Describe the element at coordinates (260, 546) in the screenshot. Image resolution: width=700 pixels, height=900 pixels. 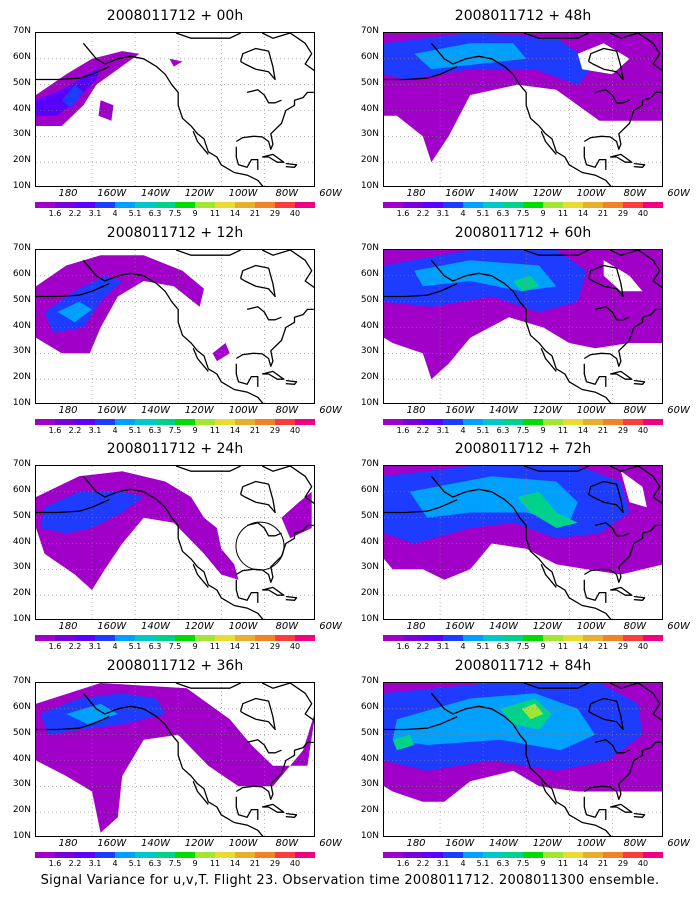
I see `observation-circle` at that location.